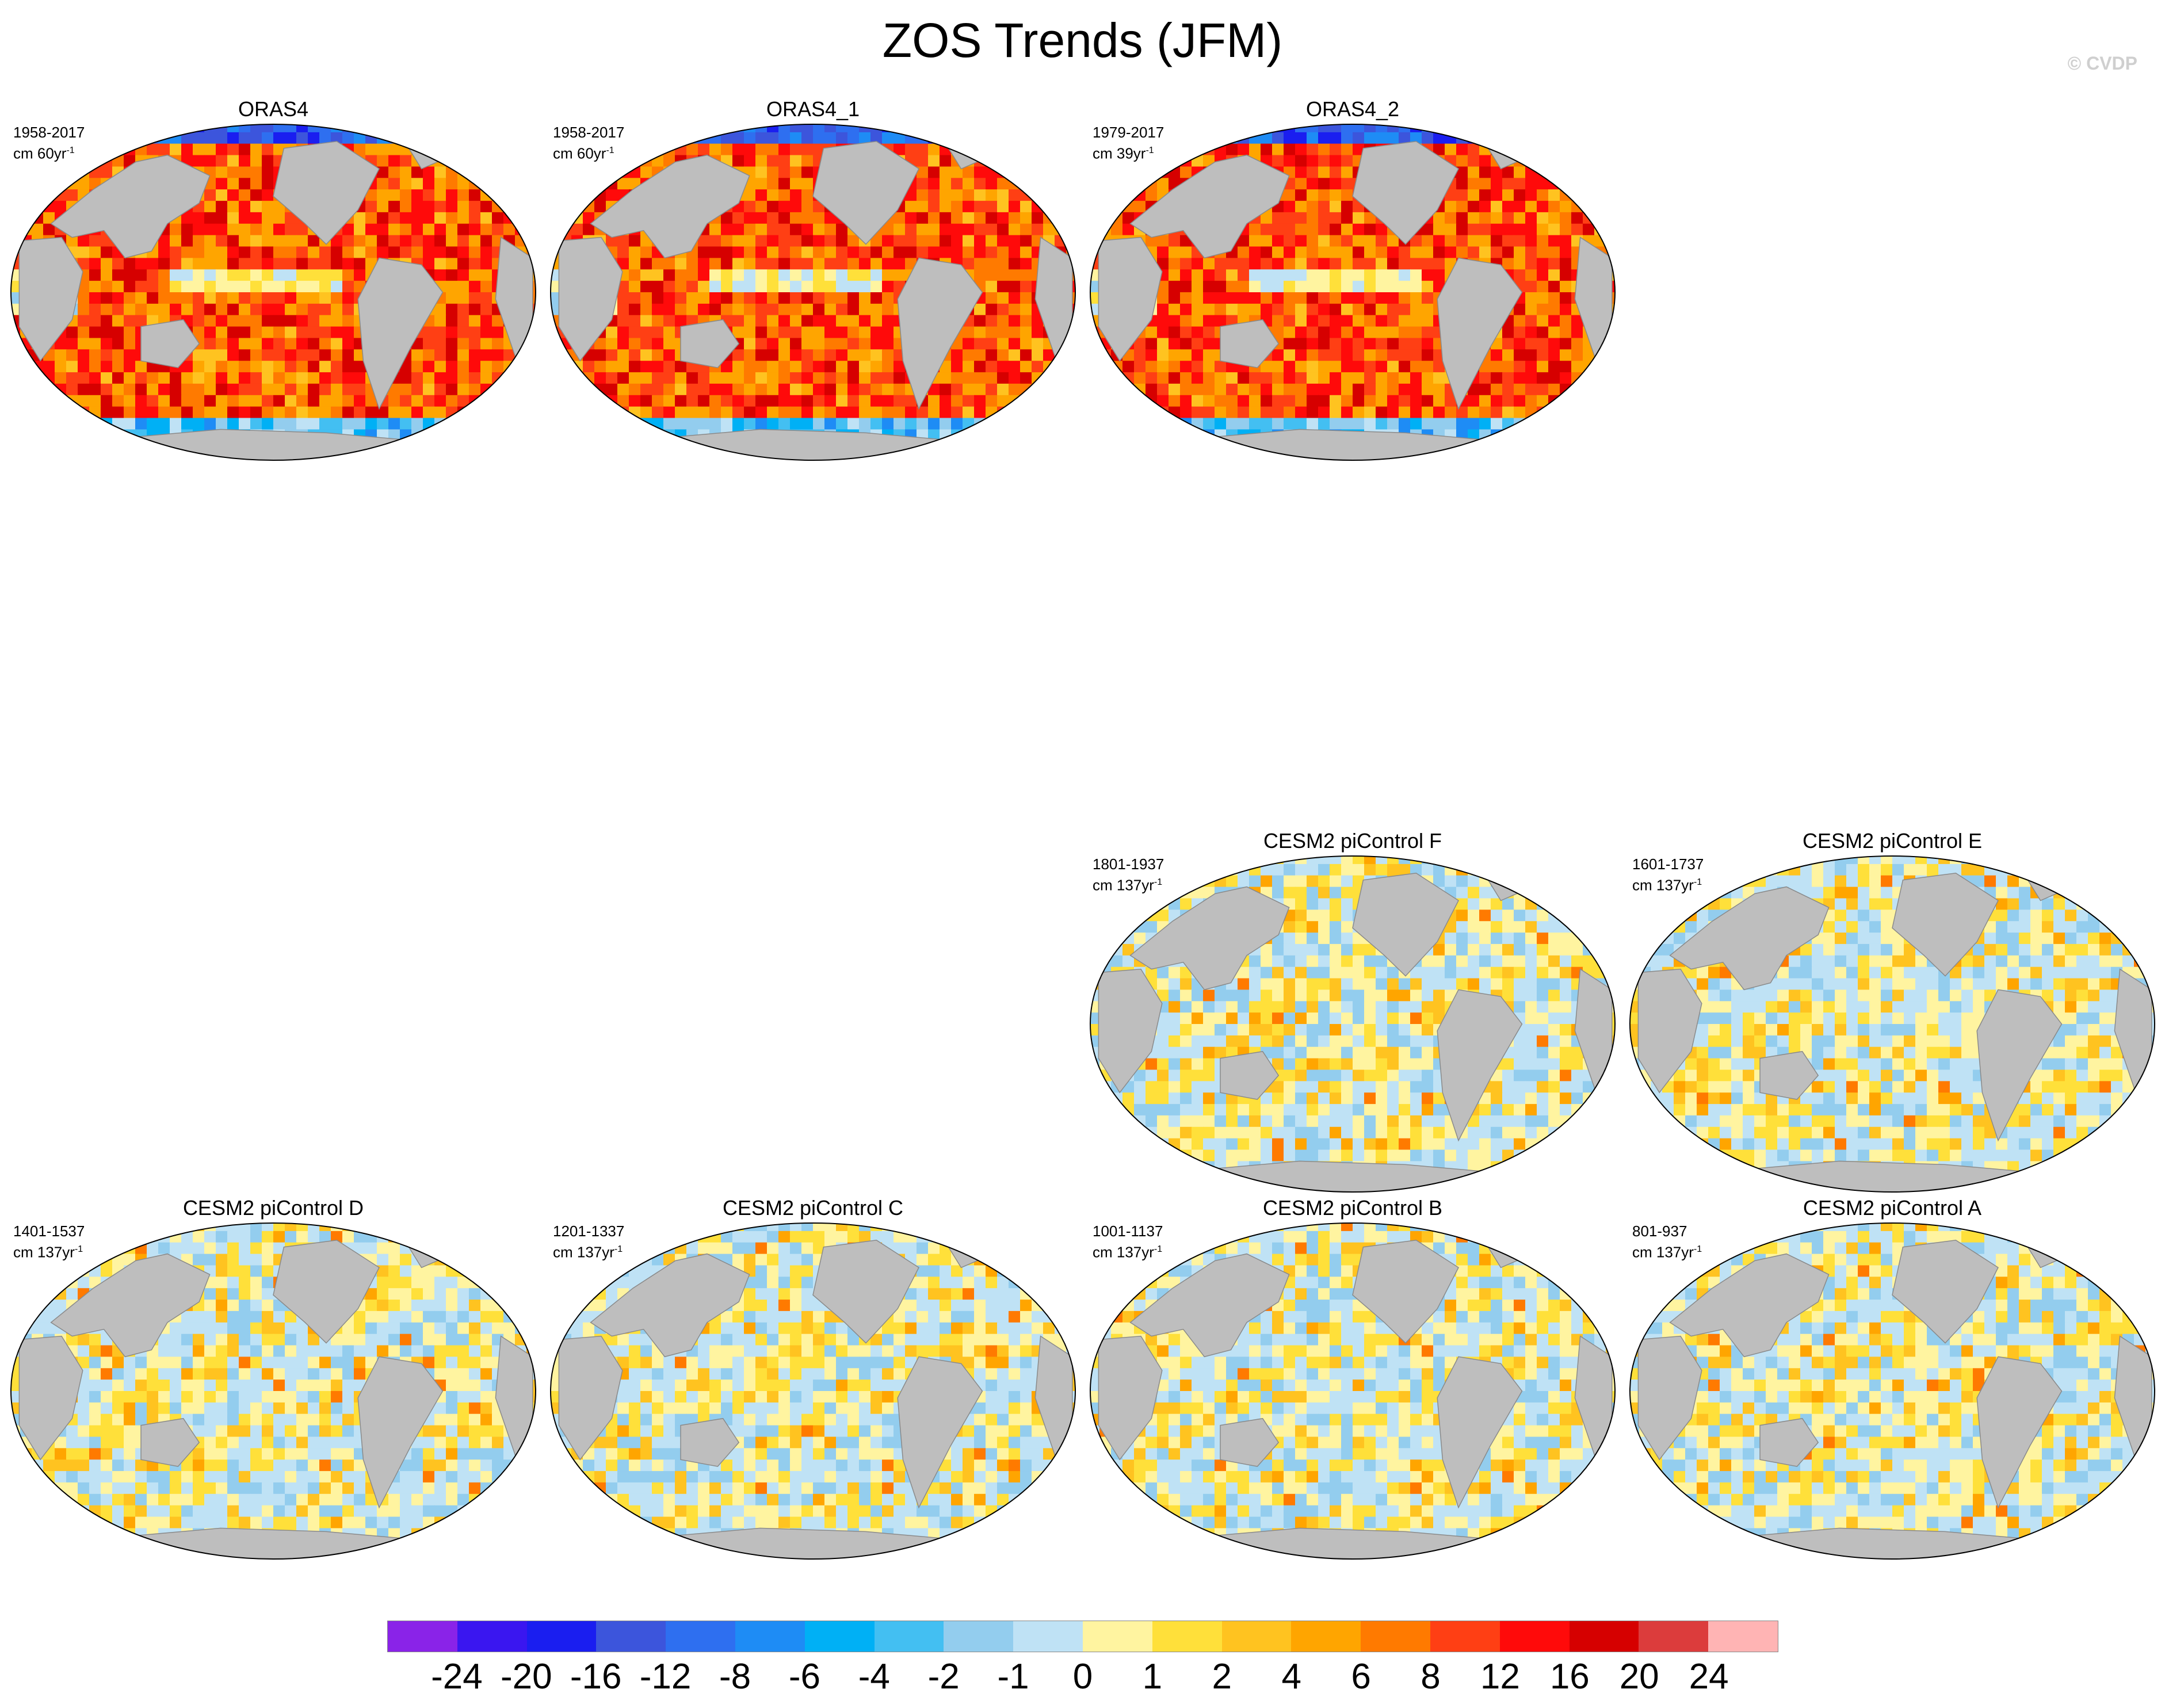 This screenshot has width=2165, height=1708. Describe the element at coordinates (1668, 864) in the screenshot. I see `panel-period: 1601-1737` at that location.